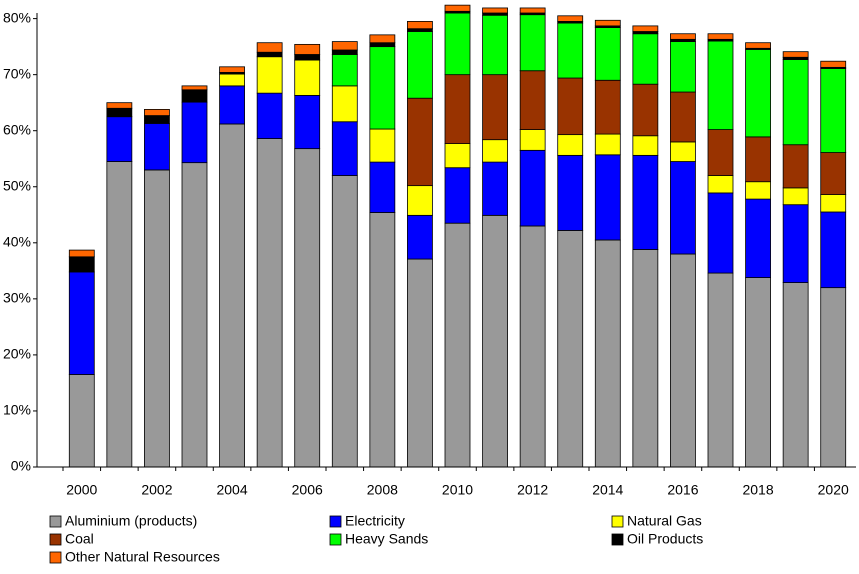  What do you see at coordinates (532, 490) in the screenshot?
I see `x-tick-label: 2012` at bounding box center [532, 490].